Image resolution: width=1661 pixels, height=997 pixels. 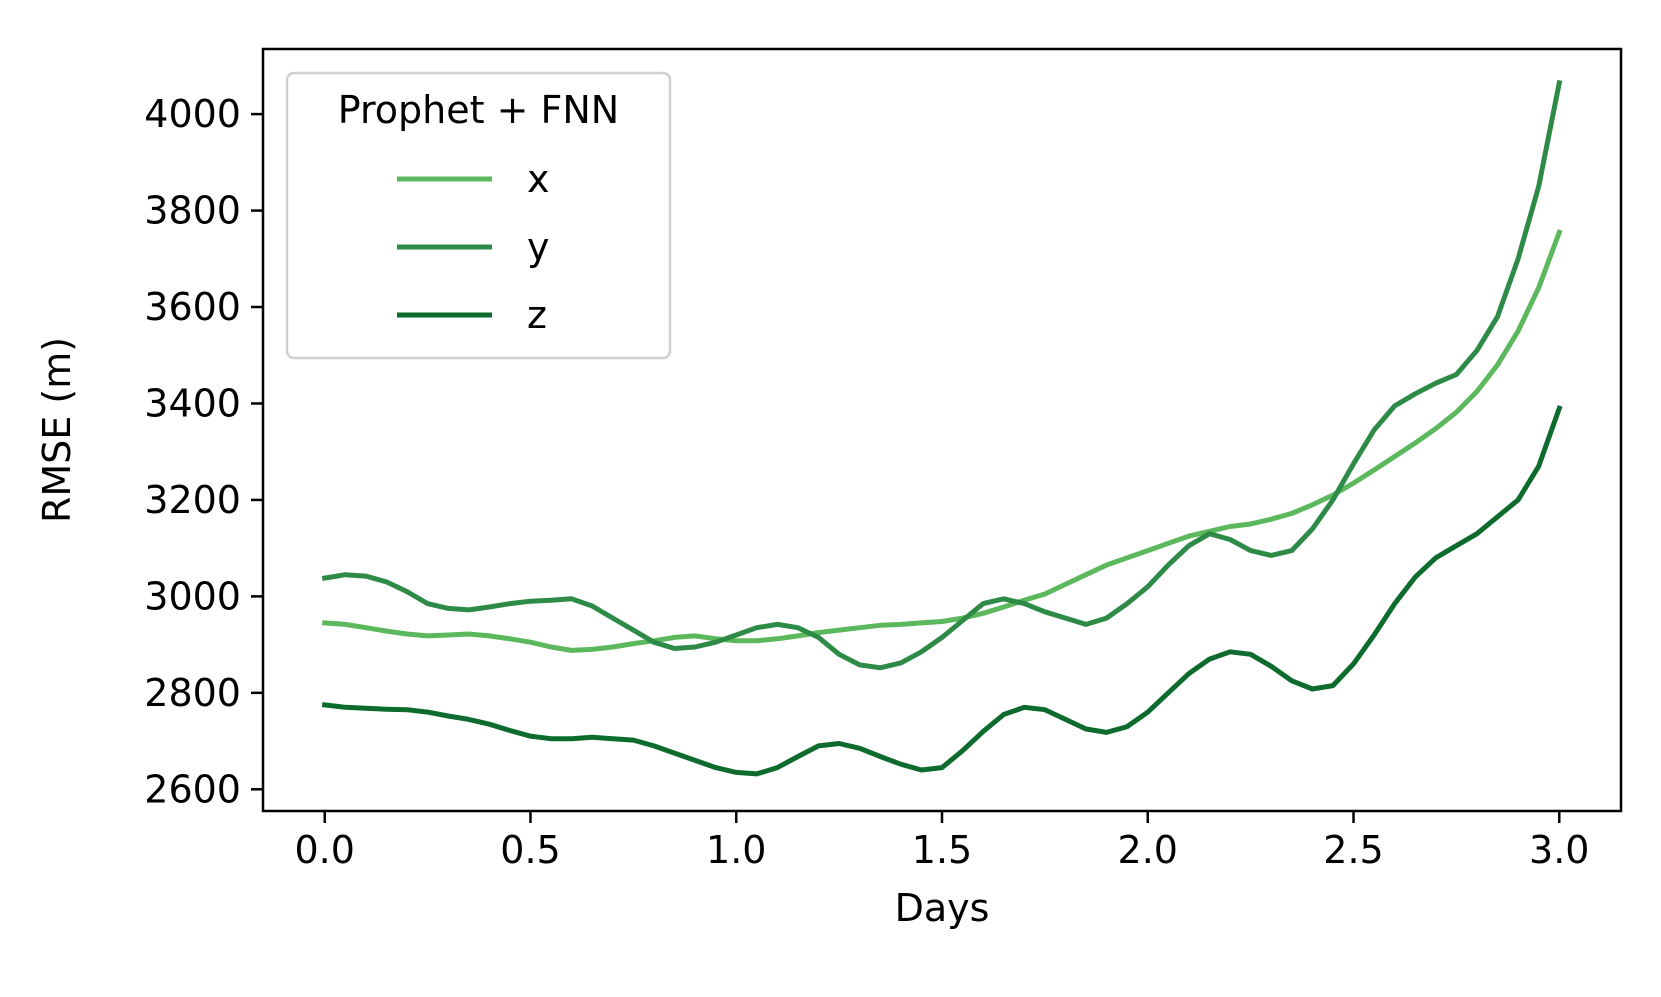 What do you see at coordinates (478, 110) in the screenshot?
I see `legend-title: Prophet + FNN` at bounding box center [478, 110].